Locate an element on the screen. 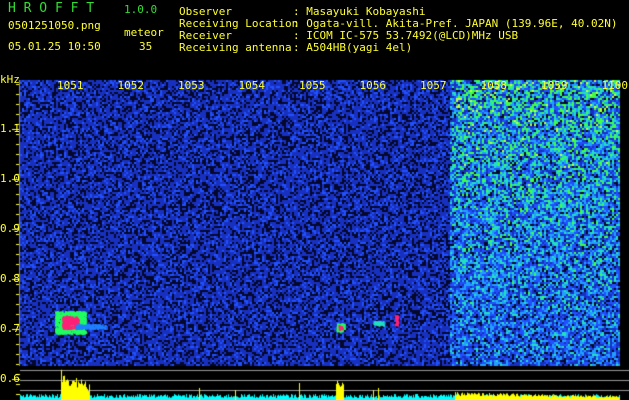 The height and width of the screenshot is (400, 629). x-tick-label: 1059 is located at coordinates (554, 85).